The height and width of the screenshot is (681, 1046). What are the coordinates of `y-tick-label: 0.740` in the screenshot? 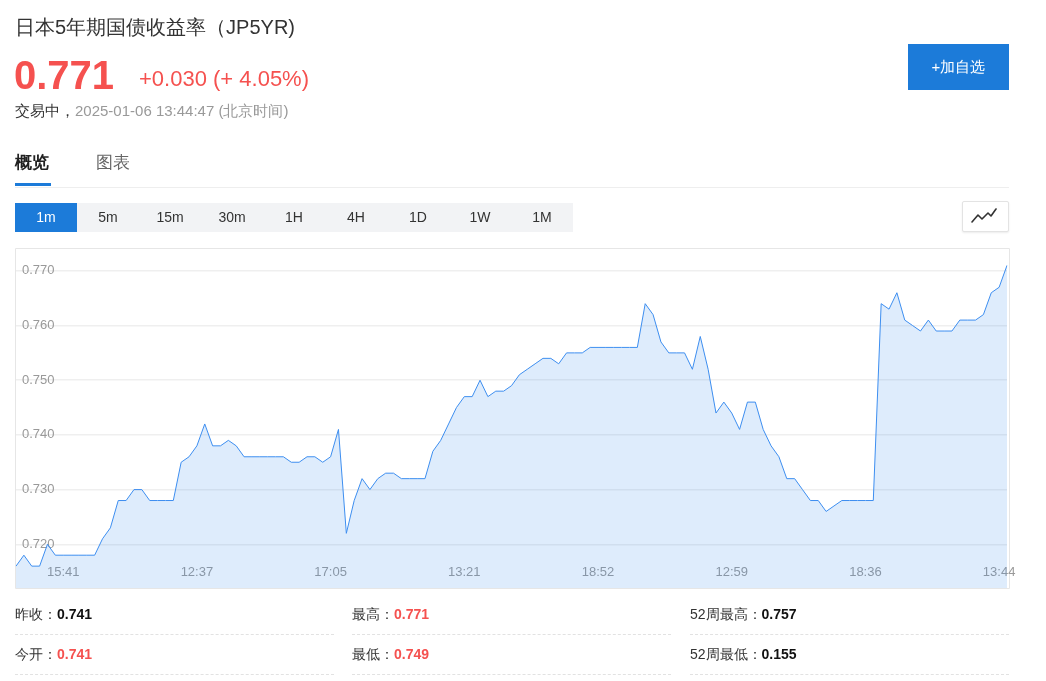 It's located at (38, 434).